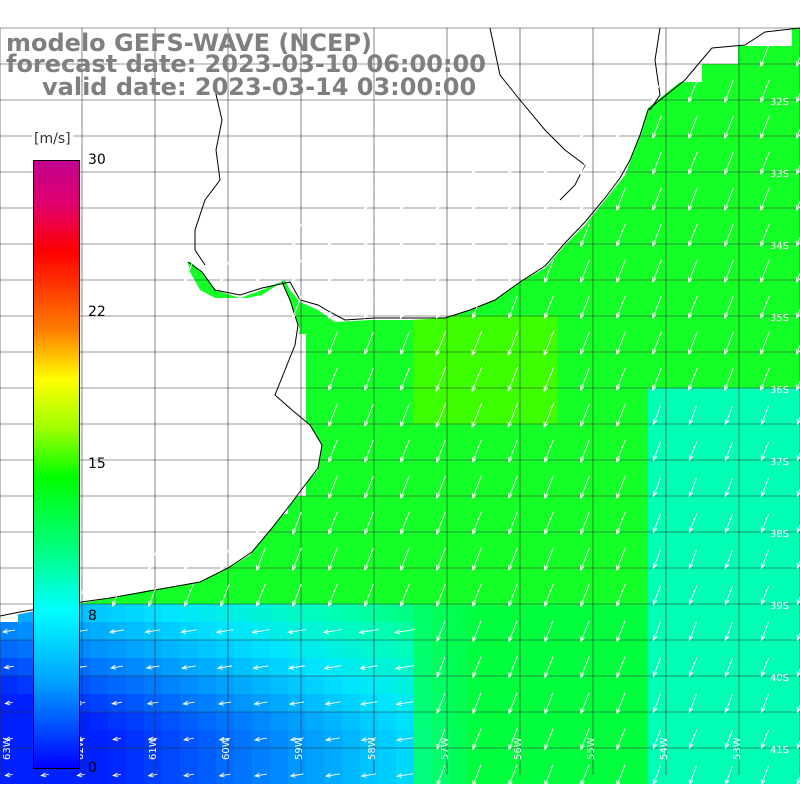 This screenshot has width=800, height=800. I want to click on latitude-label: 36S, so click(779, 390).